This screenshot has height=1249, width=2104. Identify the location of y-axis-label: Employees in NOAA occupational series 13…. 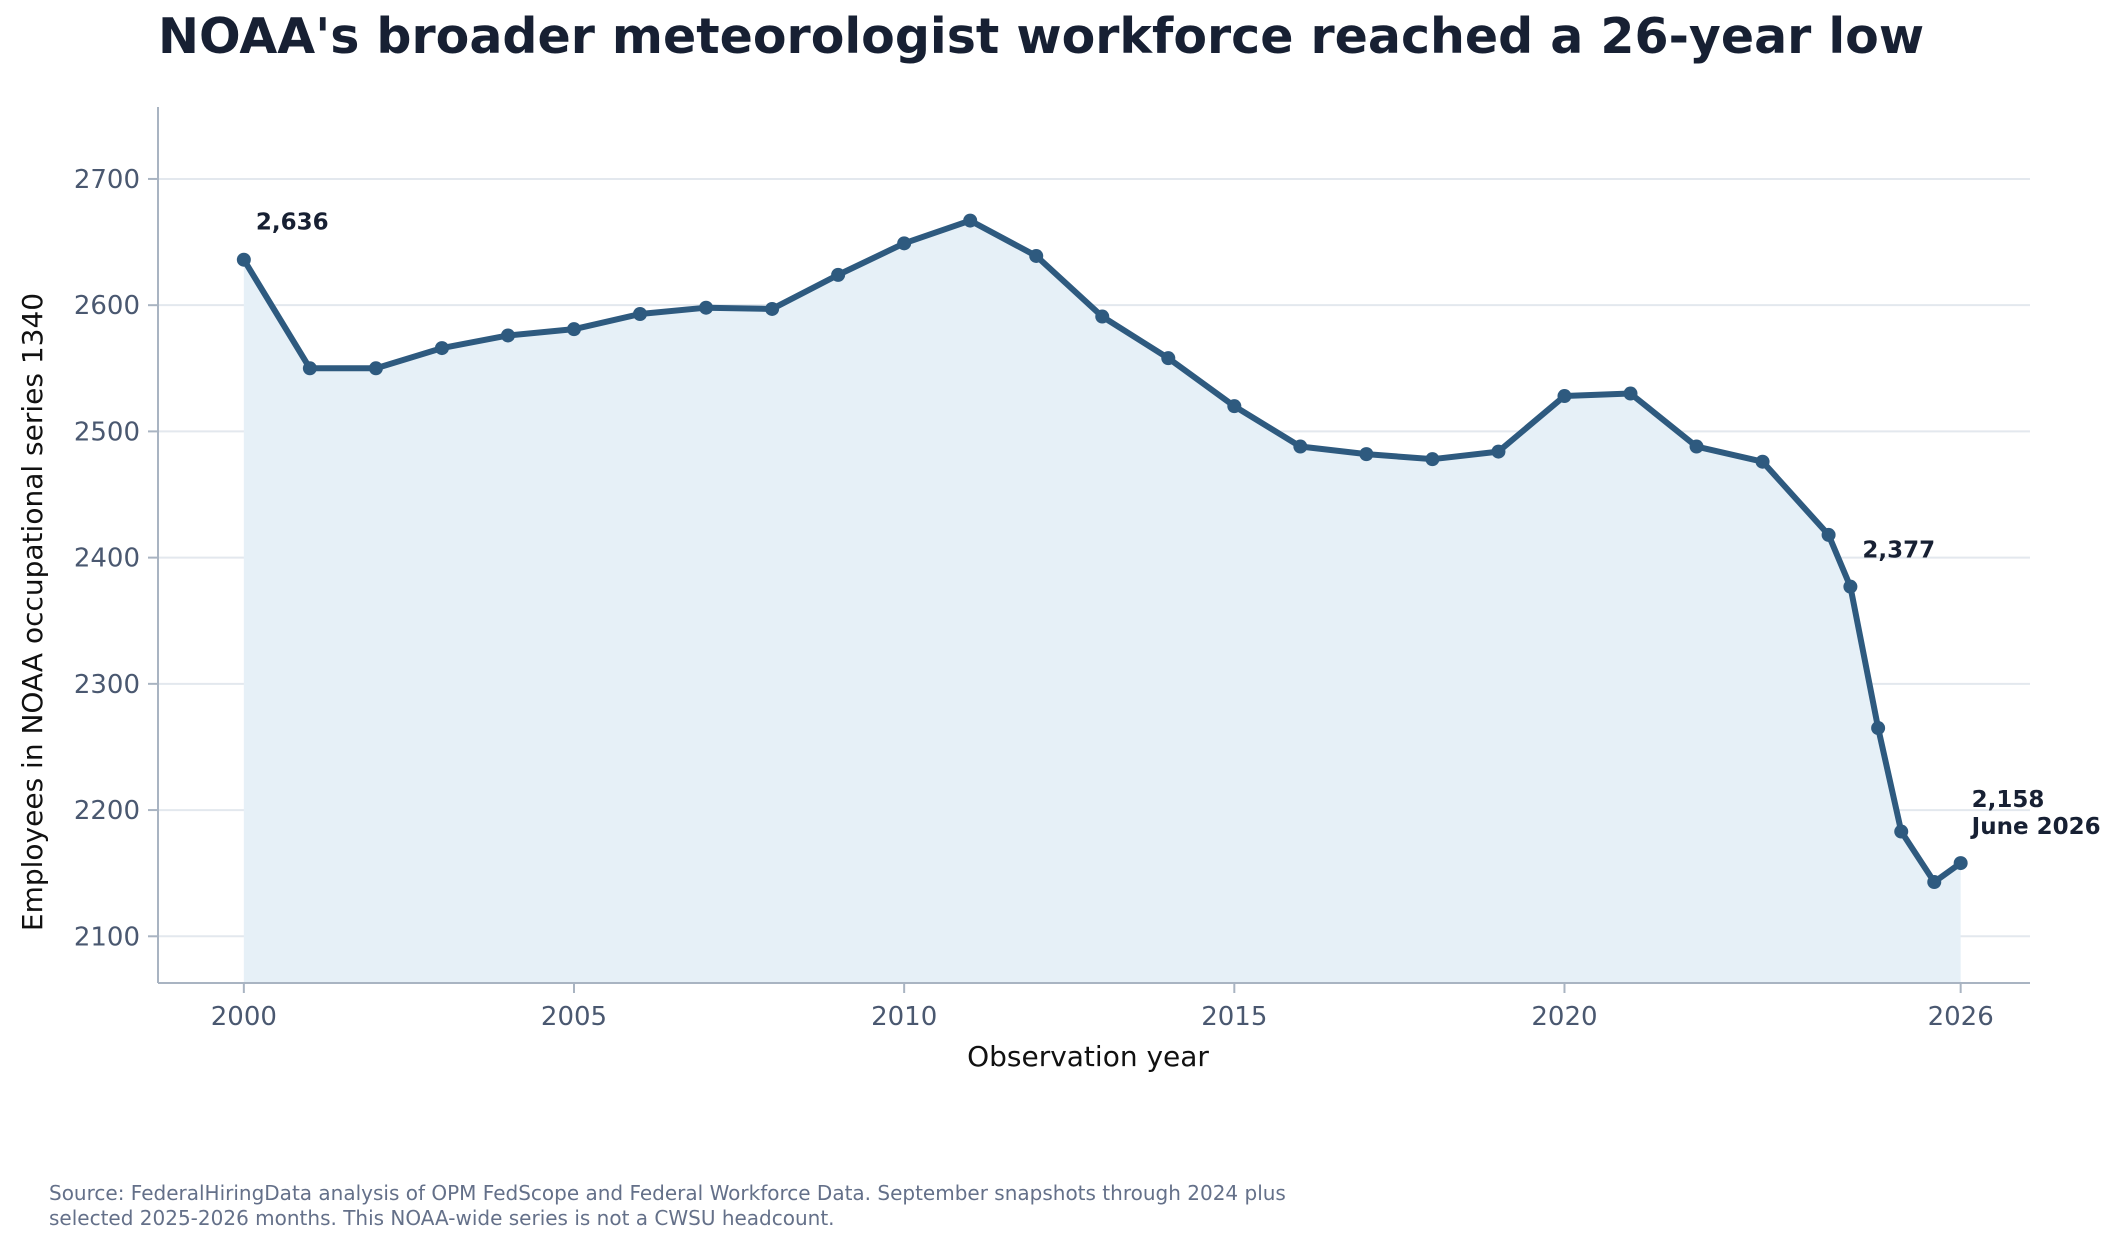
(32, 612).